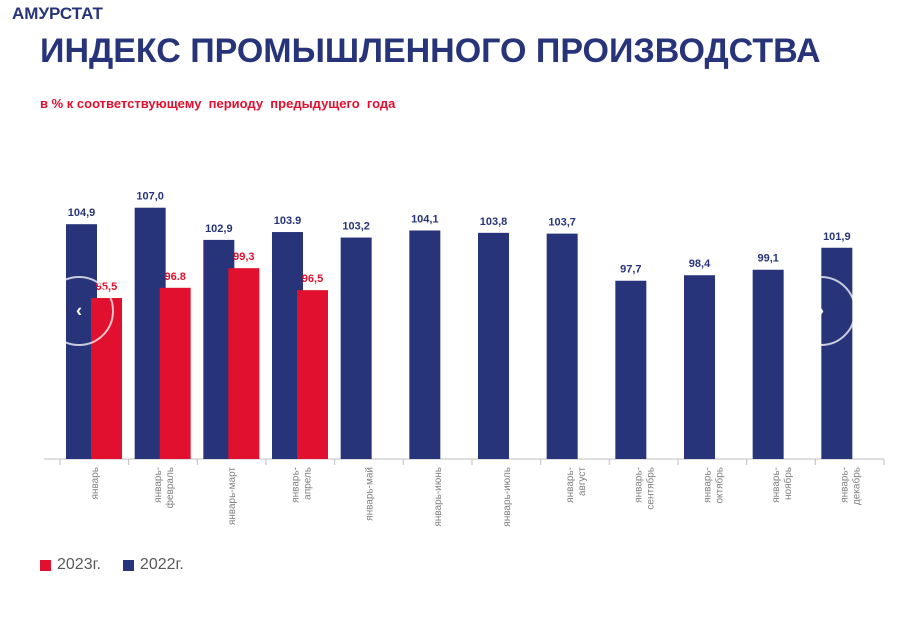 The width and height of the screenshot is (907, 623). Describe the element at coordinates (438, 497) in the screenshot. I see `x-tick-label: январь-июнь` at that location.